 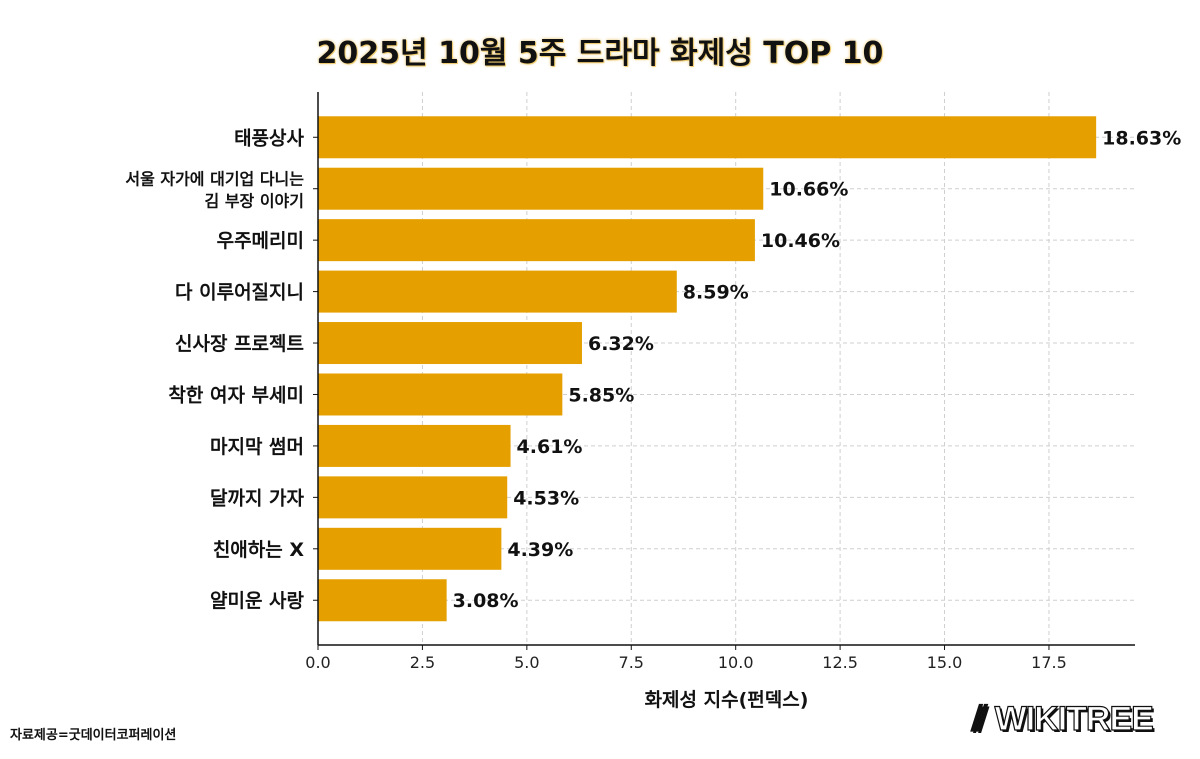 What do you see at coordinates (93, 735) in the screenshot?
I see `source-credit: 자료제공=굿데이터코퍼레이션` at bounding box center [93, 735].